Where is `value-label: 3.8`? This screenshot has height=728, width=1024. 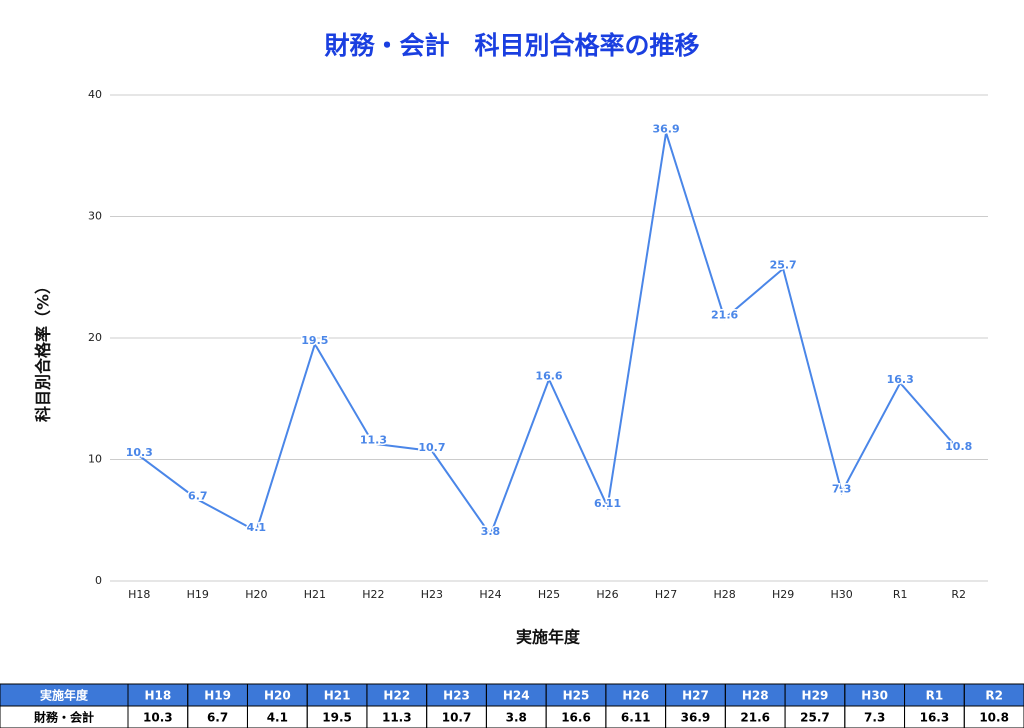 value-label: 3.8 is located at coordinates (491, 531).